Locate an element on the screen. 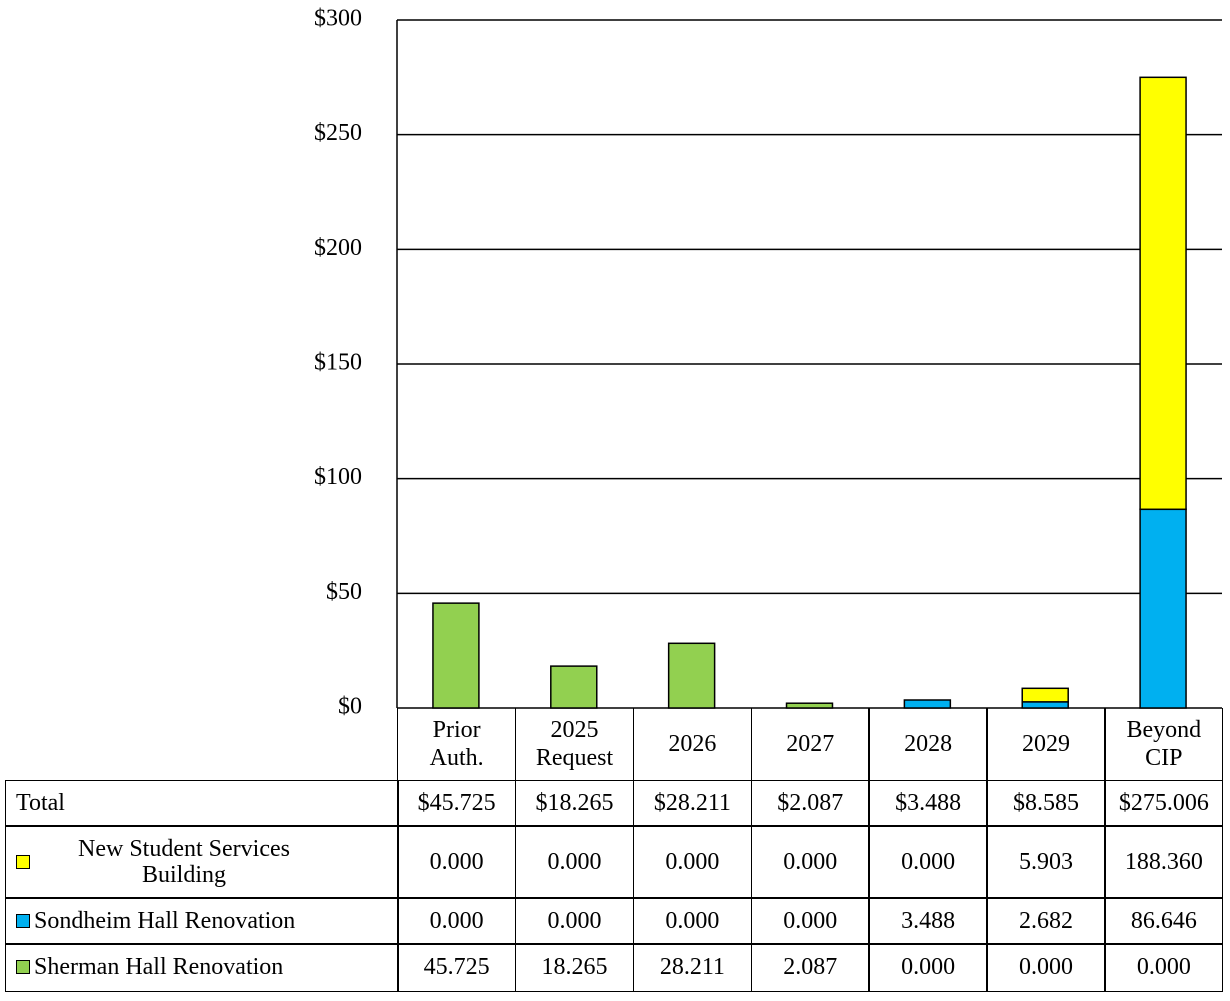 The width and height of the screenshot is (1230, 1001). y-tick-label: $300 is located at coordinates (338, 19).